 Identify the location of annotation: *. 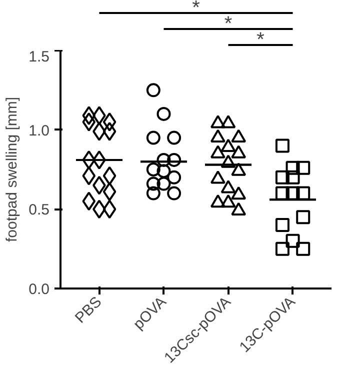
(260, 40).